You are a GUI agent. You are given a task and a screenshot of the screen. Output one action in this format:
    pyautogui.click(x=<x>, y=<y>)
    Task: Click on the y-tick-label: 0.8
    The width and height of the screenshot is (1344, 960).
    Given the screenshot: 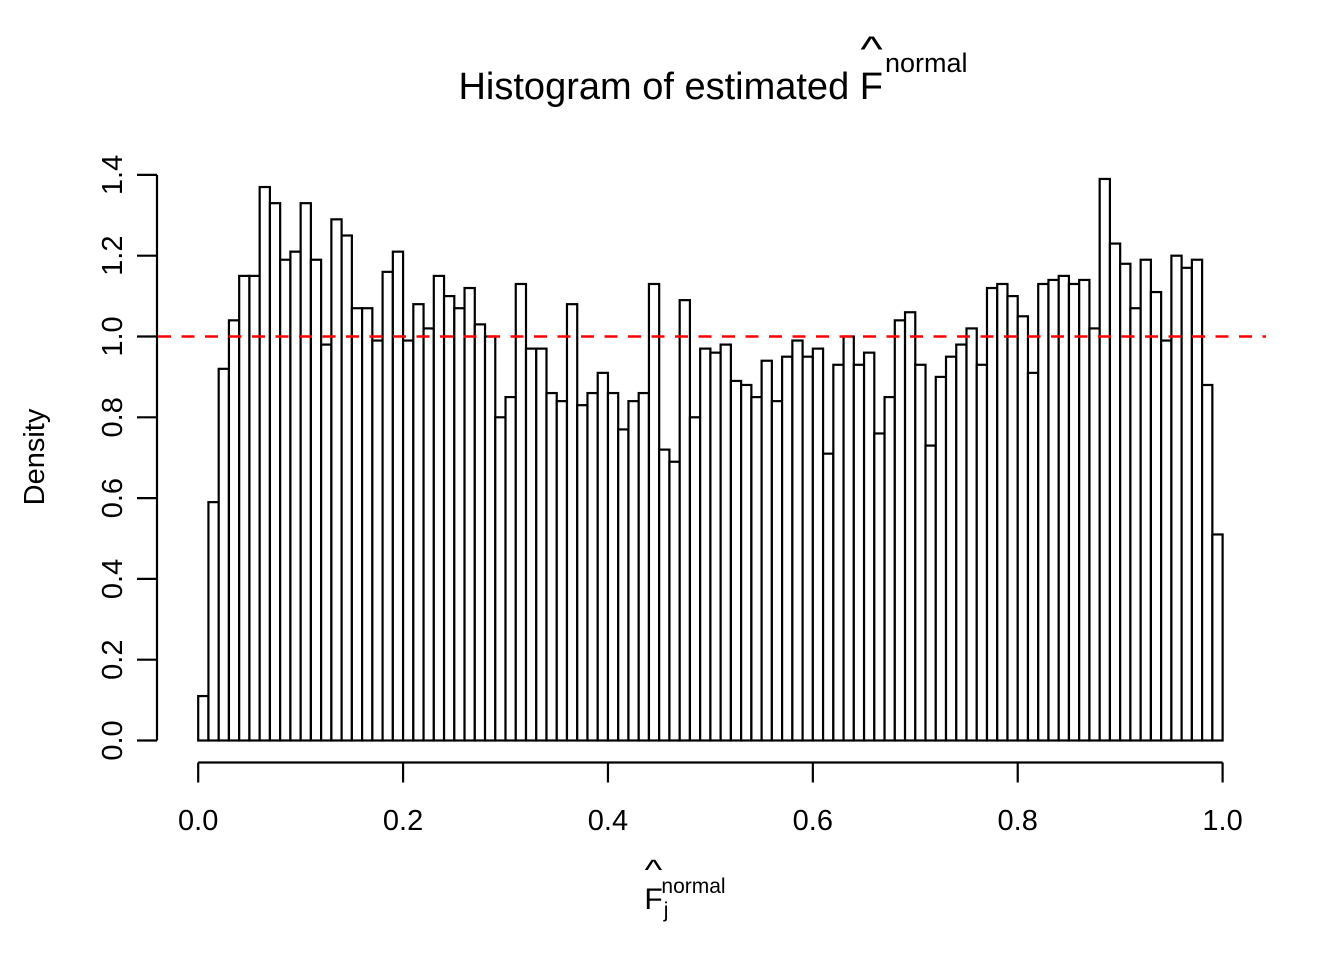 What is the action you would take?
    pyautogui.click(x=113, y=417)
    